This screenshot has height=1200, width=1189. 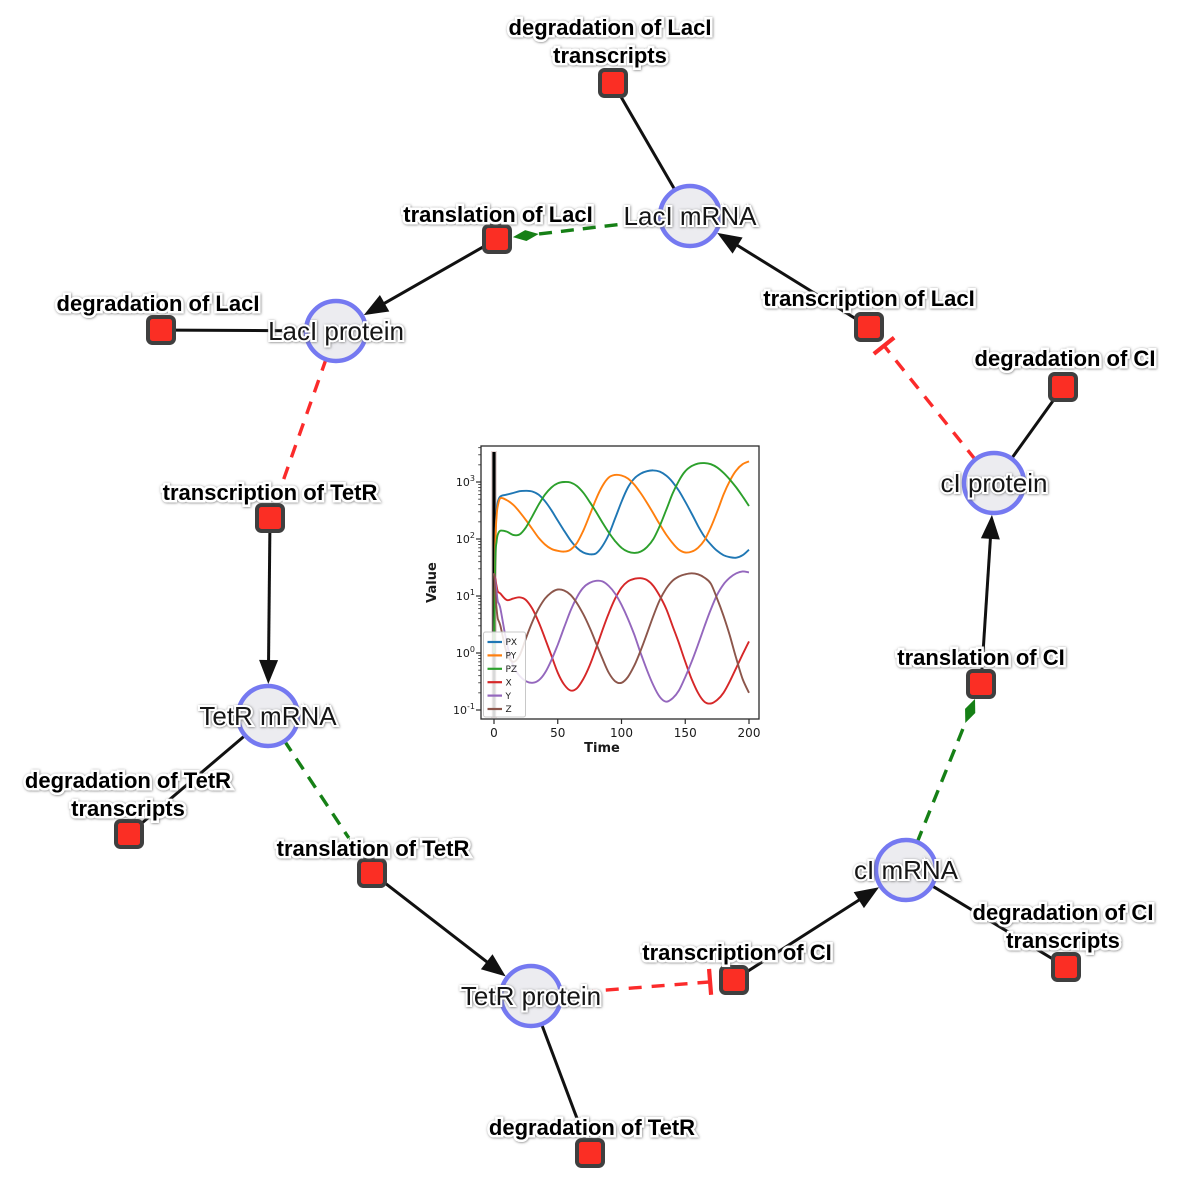 I want to click on edge-tetr_mrna-deg_tetr_tx, so click(x=192, y=780).